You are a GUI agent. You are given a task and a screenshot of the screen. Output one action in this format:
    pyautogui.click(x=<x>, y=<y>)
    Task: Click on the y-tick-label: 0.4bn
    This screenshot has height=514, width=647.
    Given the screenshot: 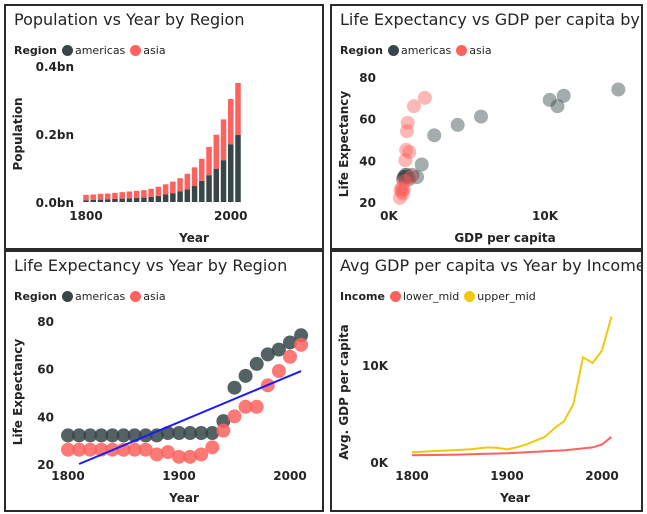 What is the action you would take?
    pyautogui.click(x=55, y=67)
    